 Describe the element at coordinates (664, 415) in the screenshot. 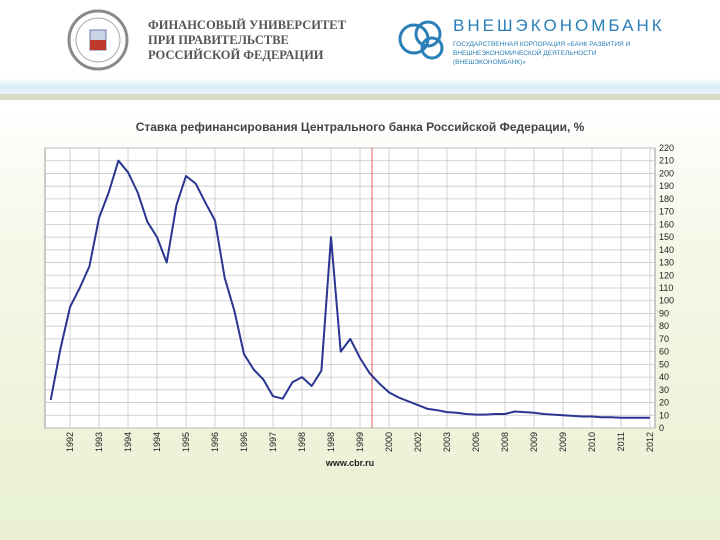

I see `y-tick-label: 10` at that location.